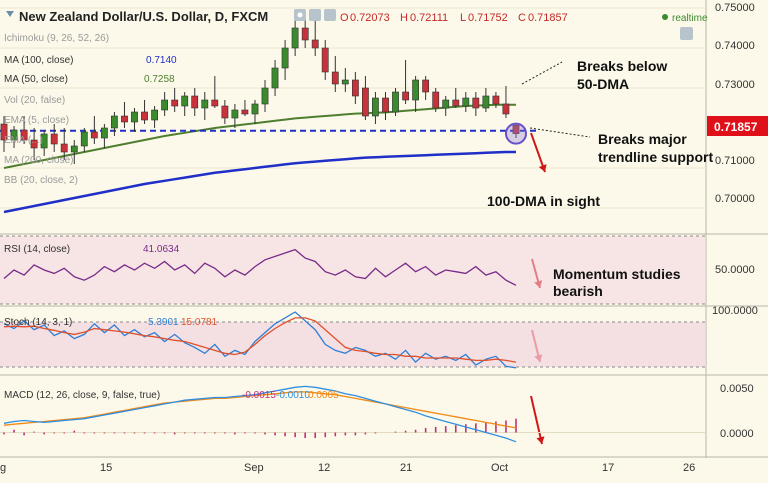 This screenshot has height=483, width=768. Describe the element at coordinates (737, 389) in the screenshot. I see `macd-tick-label: 0.0050` at that location.